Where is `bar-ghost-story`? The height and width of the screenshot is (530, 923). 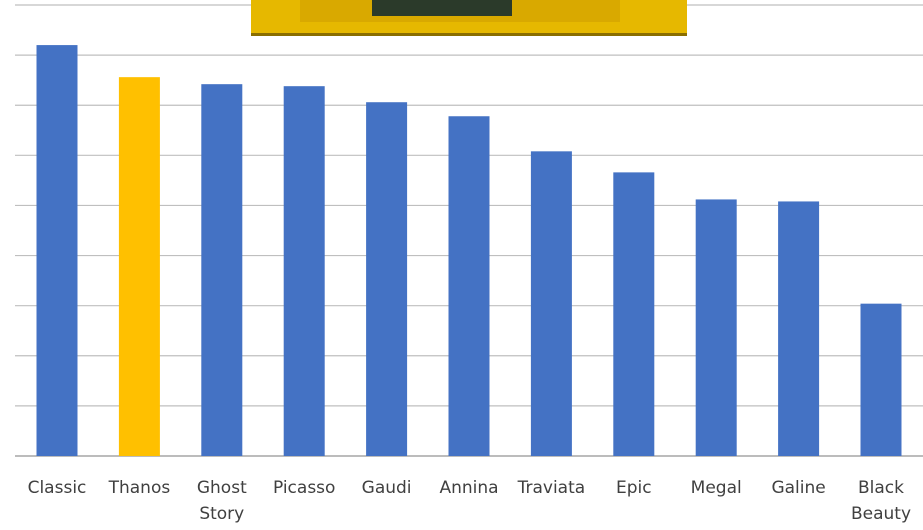 bar-ghost-story is located at coordinates (222, 270).